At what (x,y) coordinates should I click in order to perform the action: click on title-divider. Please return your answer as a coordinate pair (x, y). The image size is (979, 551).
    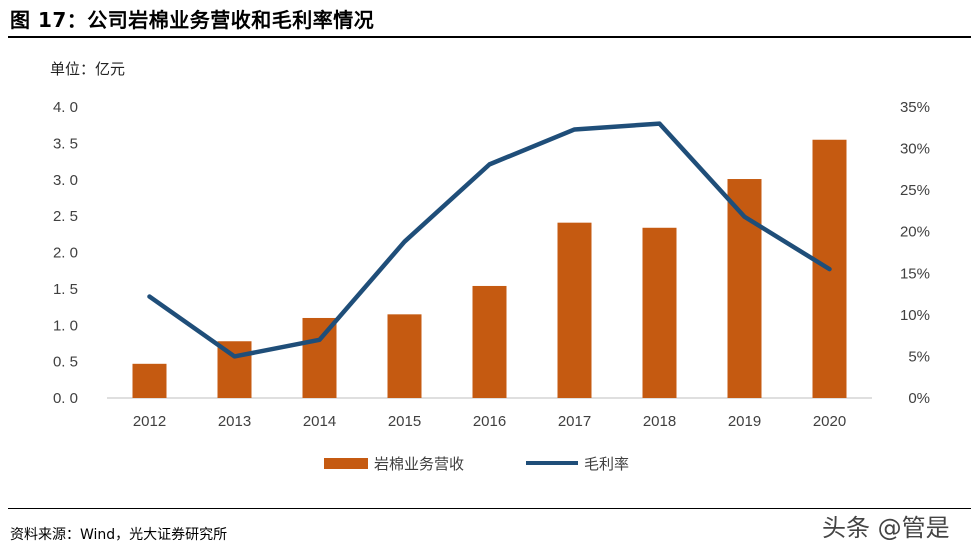
    Looking at the image, I should click on (489, 37).